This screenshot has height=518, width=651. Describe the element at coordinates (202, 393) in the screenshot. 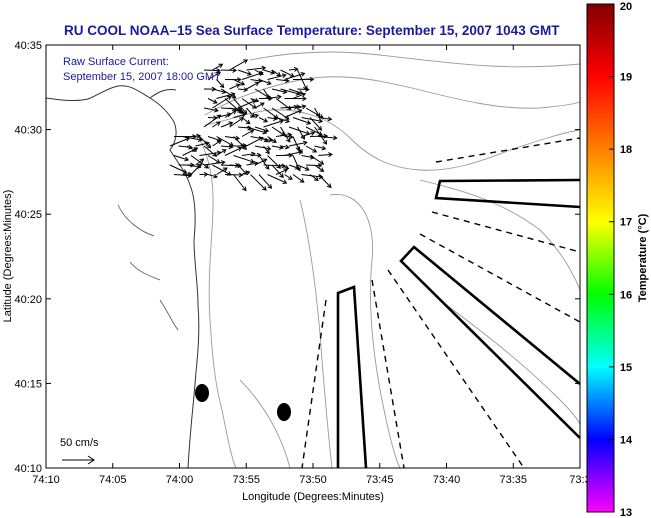

I see `station-marker` at that location.